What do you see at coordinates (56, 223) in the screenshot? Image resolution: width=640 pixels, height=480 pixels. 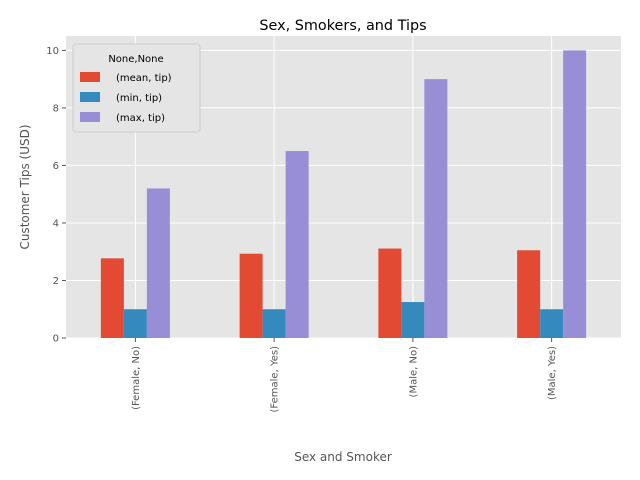 I see `y-tick-label: 4` at bounding box center [56, 223].